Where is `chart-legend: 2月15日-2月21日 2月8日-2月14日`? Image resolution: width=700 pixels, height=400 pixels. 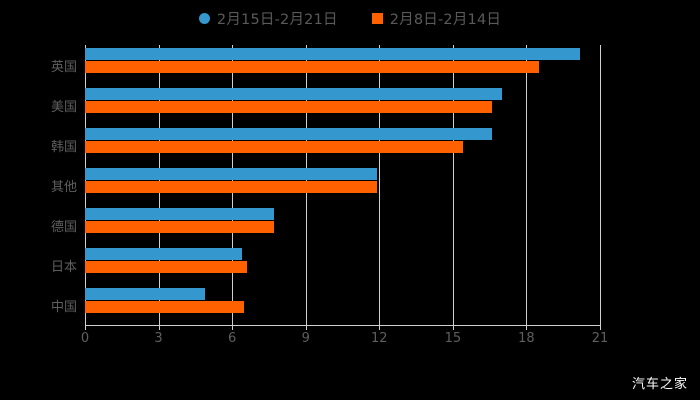
chart-legend: 2月15日-2月21日 2月8日-2月14日 is located at coordinates (350, 18).